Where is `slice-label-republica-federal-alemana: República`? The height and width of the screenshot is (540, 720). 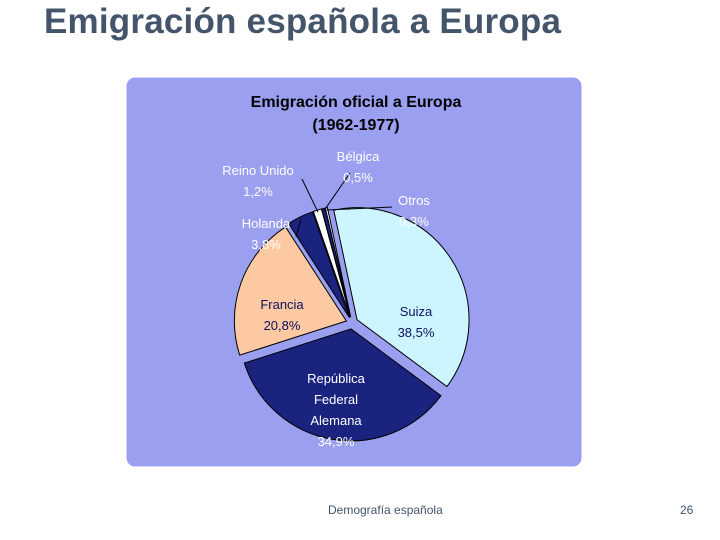
slice-label-republica-federal-alemana: República is located at coordinates (336, 378).